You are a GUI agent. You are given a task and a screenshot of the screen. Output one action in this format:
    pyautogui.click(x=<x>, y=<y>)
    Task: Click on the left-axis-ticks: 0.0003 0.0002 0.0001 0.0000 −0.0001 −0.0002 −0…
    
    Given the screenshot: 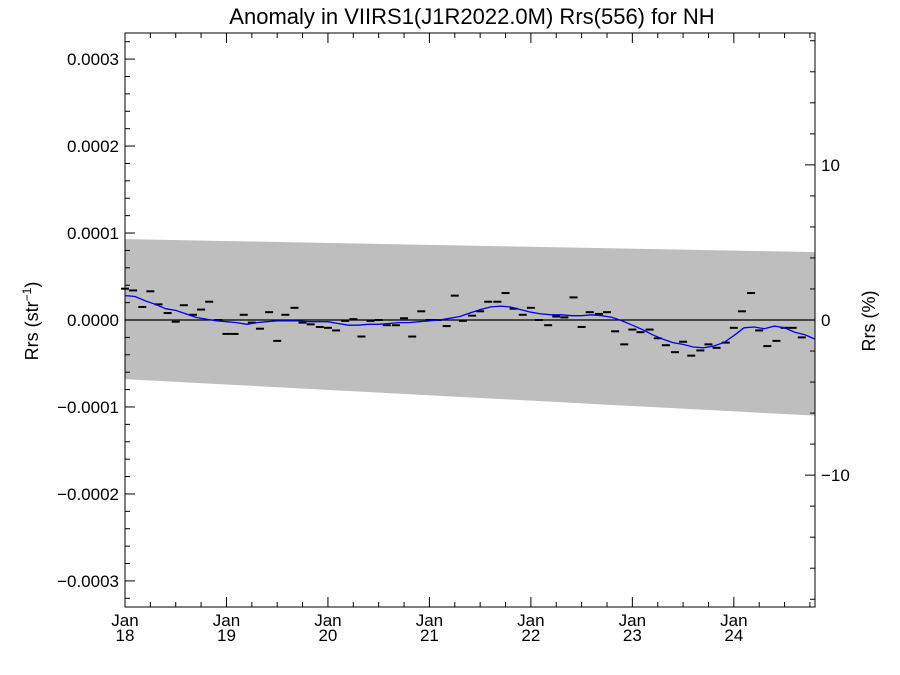 What is the action you would take?
    pyautogui.click(x=96, y=320)
    